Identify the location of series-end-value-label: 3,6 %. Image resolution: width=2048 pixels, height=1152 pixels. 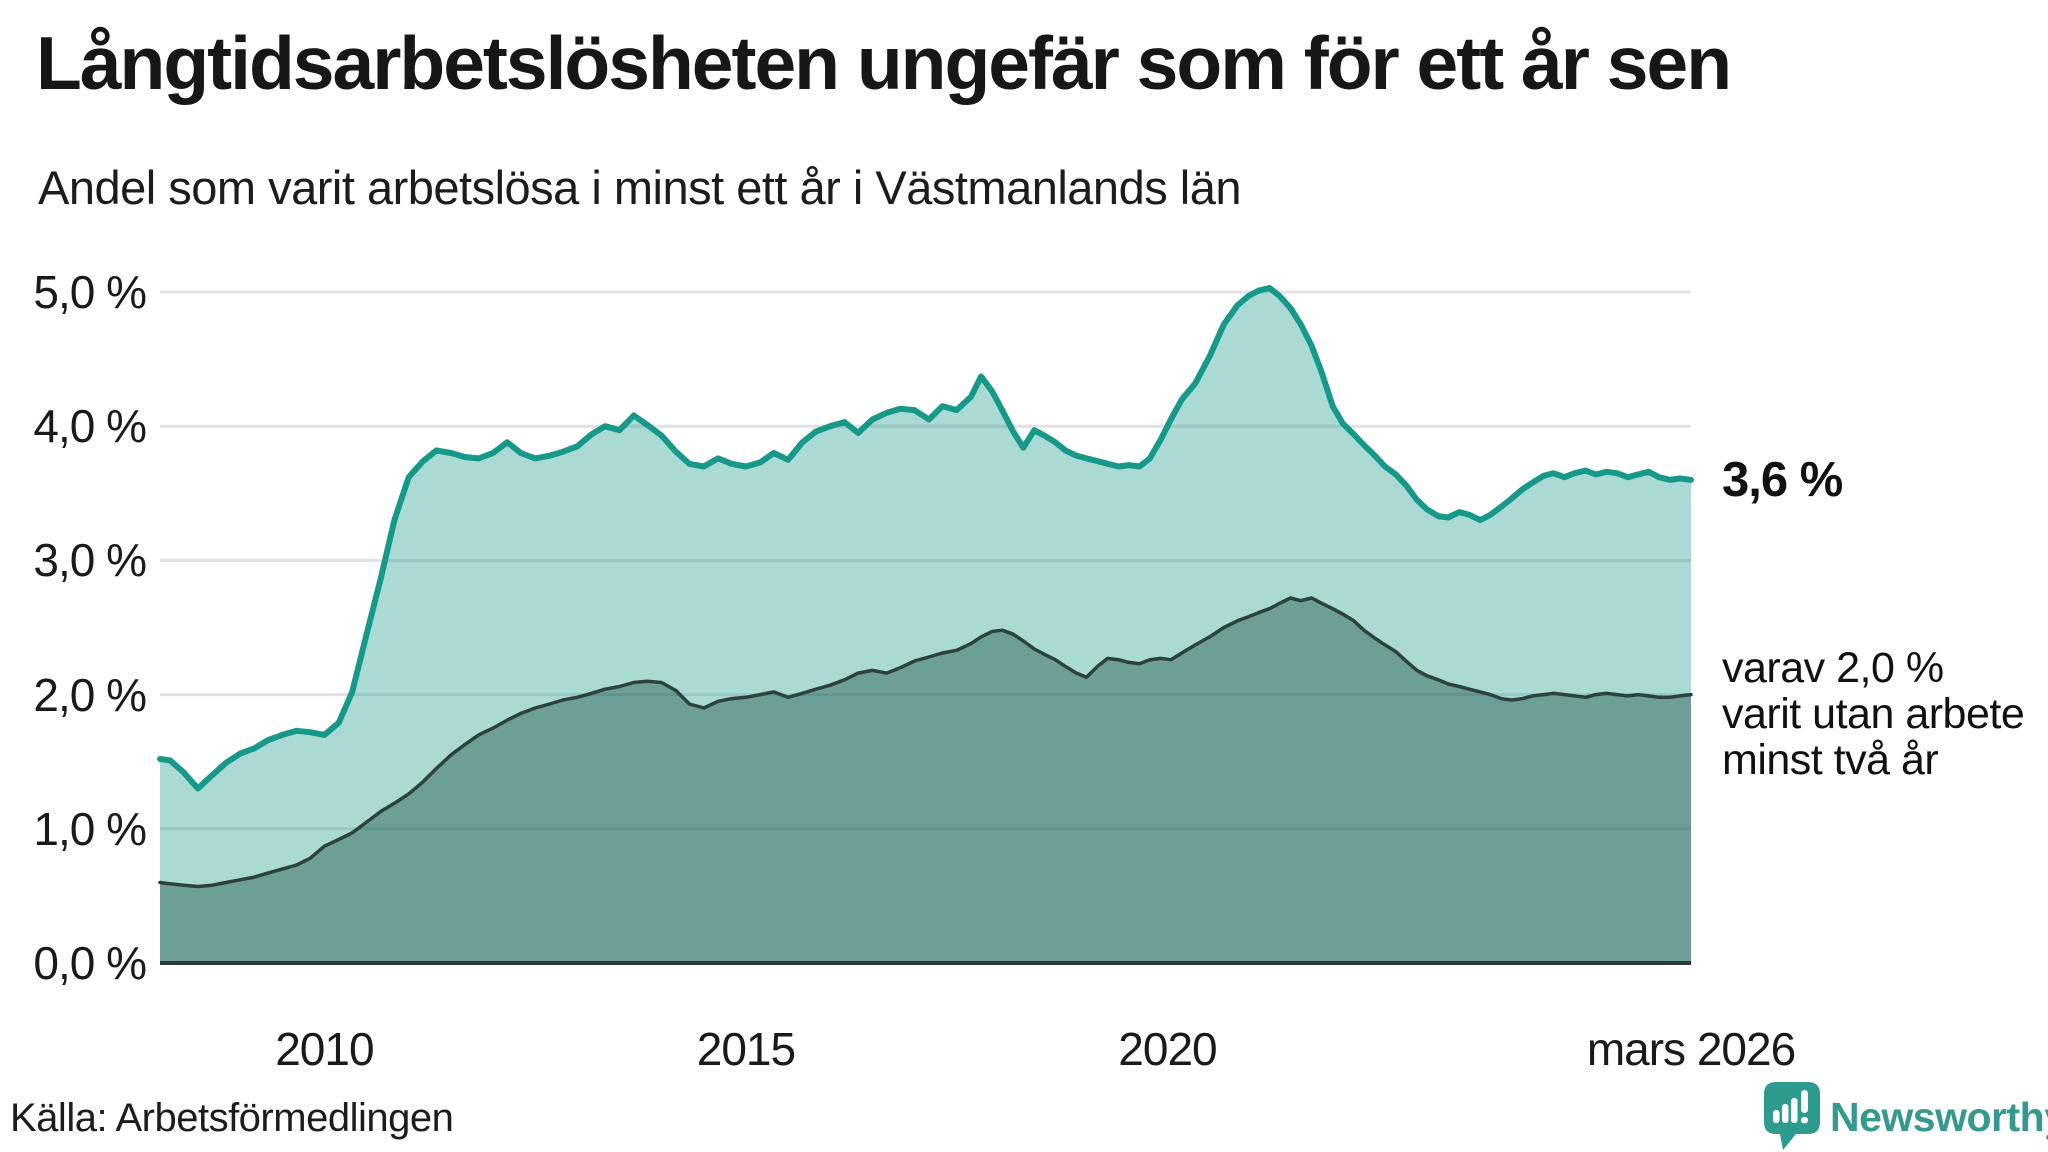
(1782, 479).